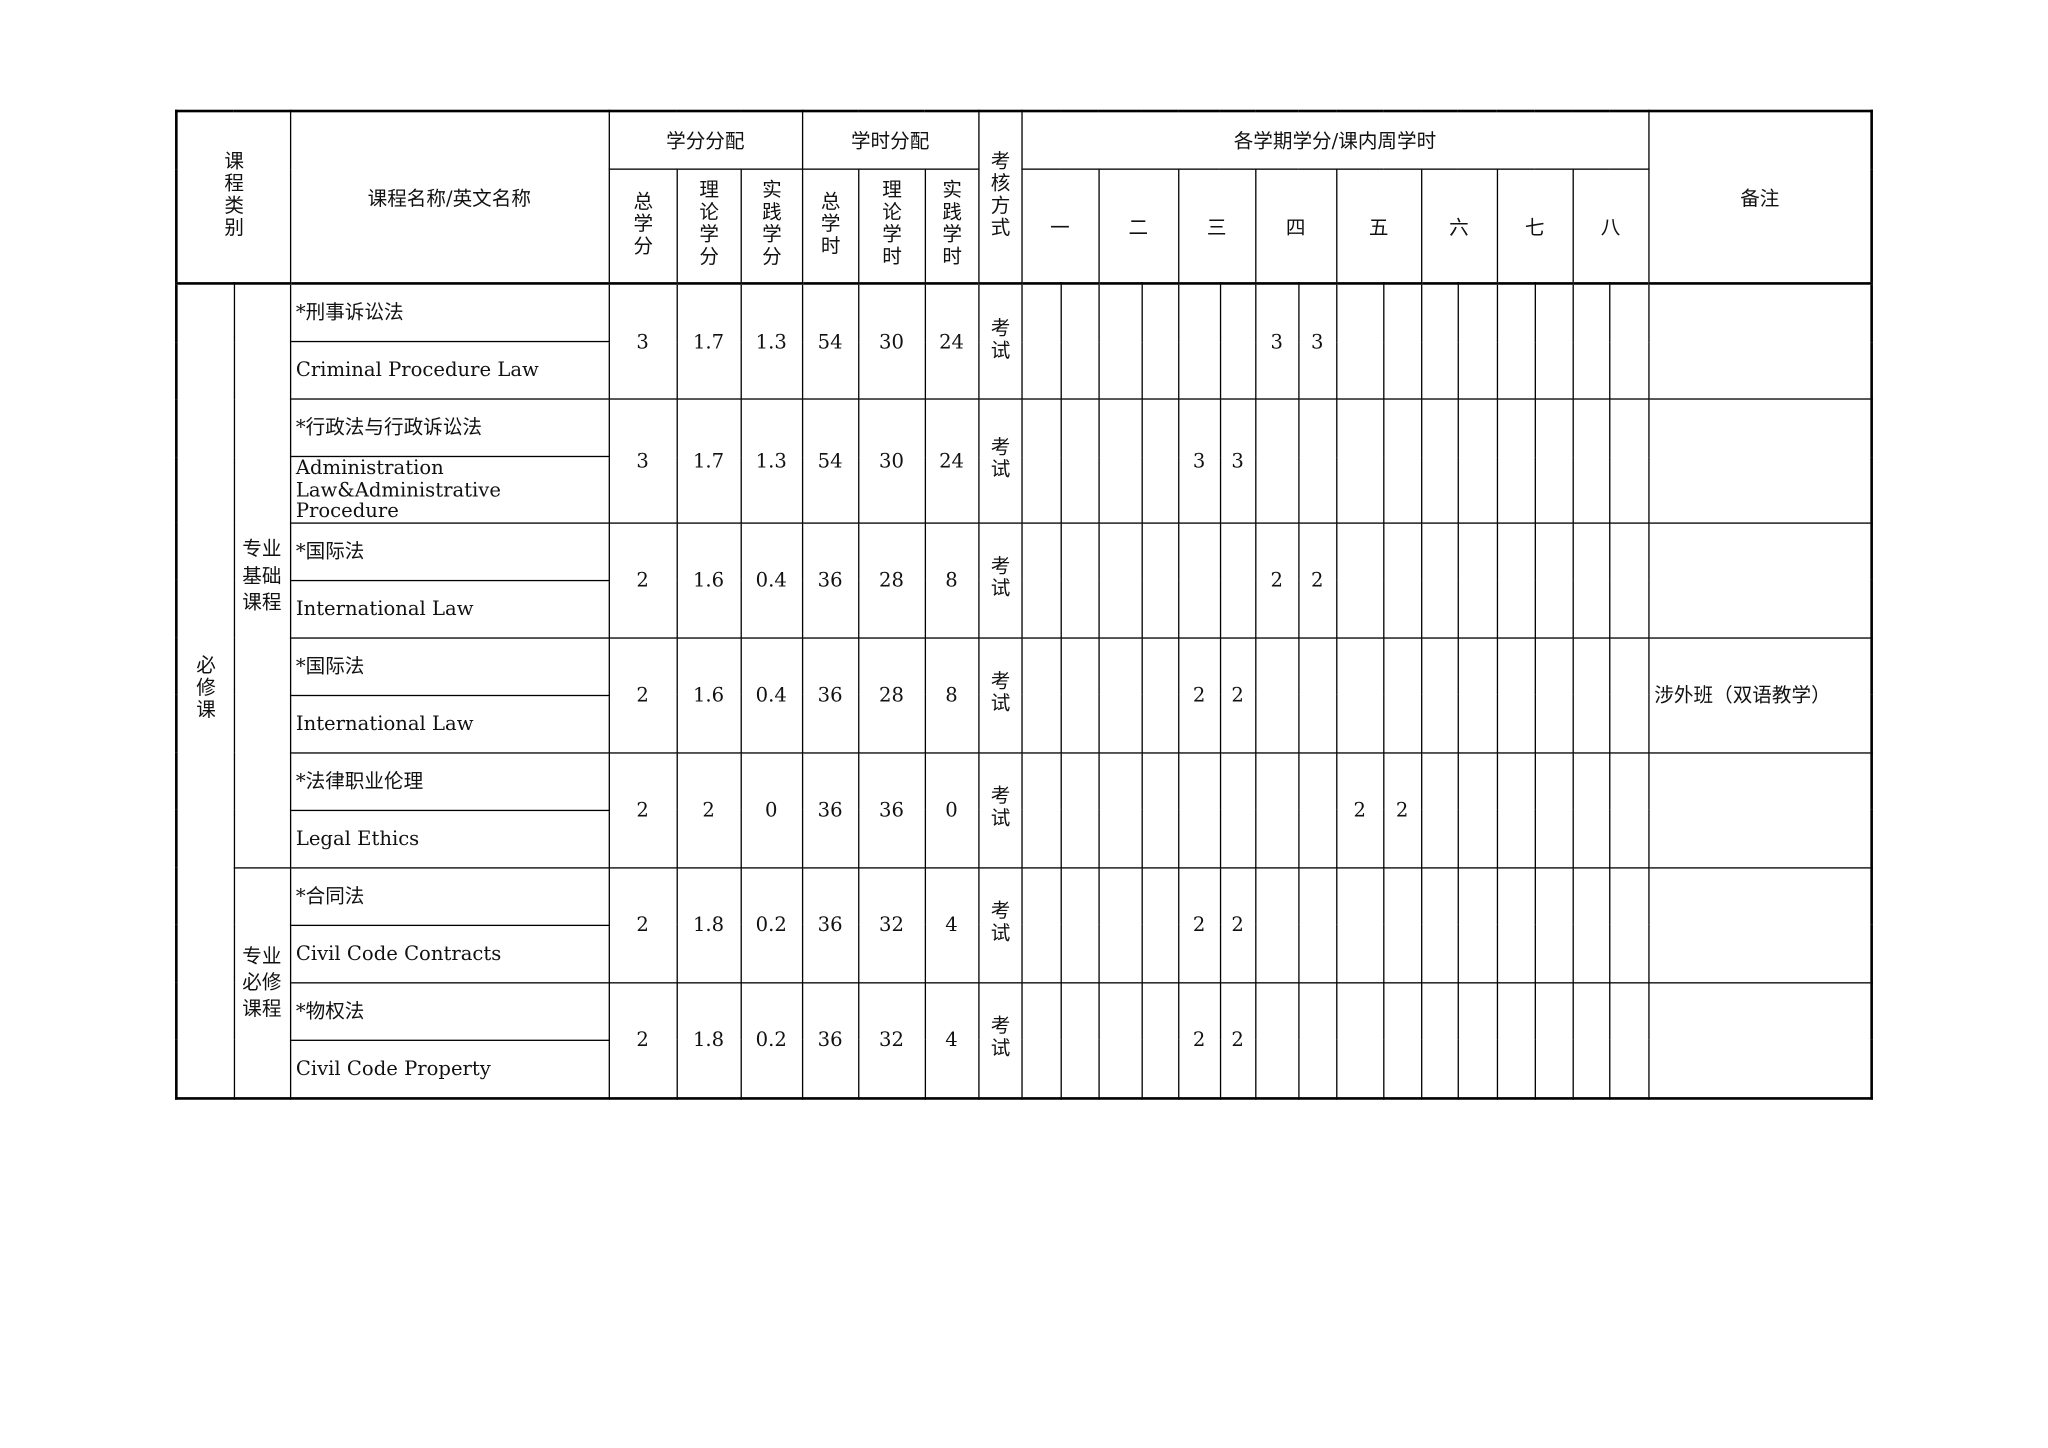 This screenshot has height=1448, width=2048. What do you see at coordinates (1535, 226) in the screenshot?
I see `header-semester-7: 七` at bounding box center [1535, 226].